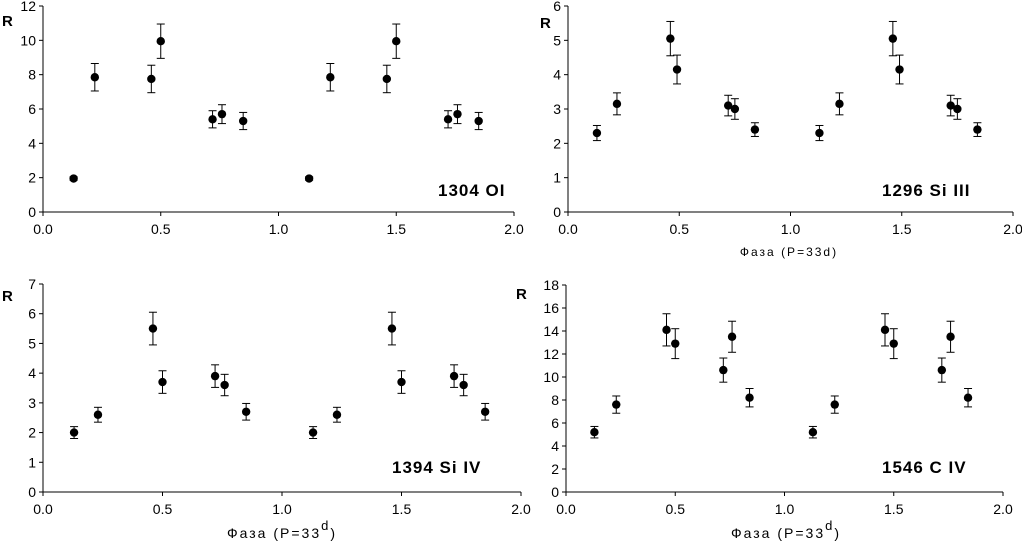  Describe the element at coordinates (472, 190) in the screenshot. I see `panel-1304-oi-title: 1304 OI` at that location.